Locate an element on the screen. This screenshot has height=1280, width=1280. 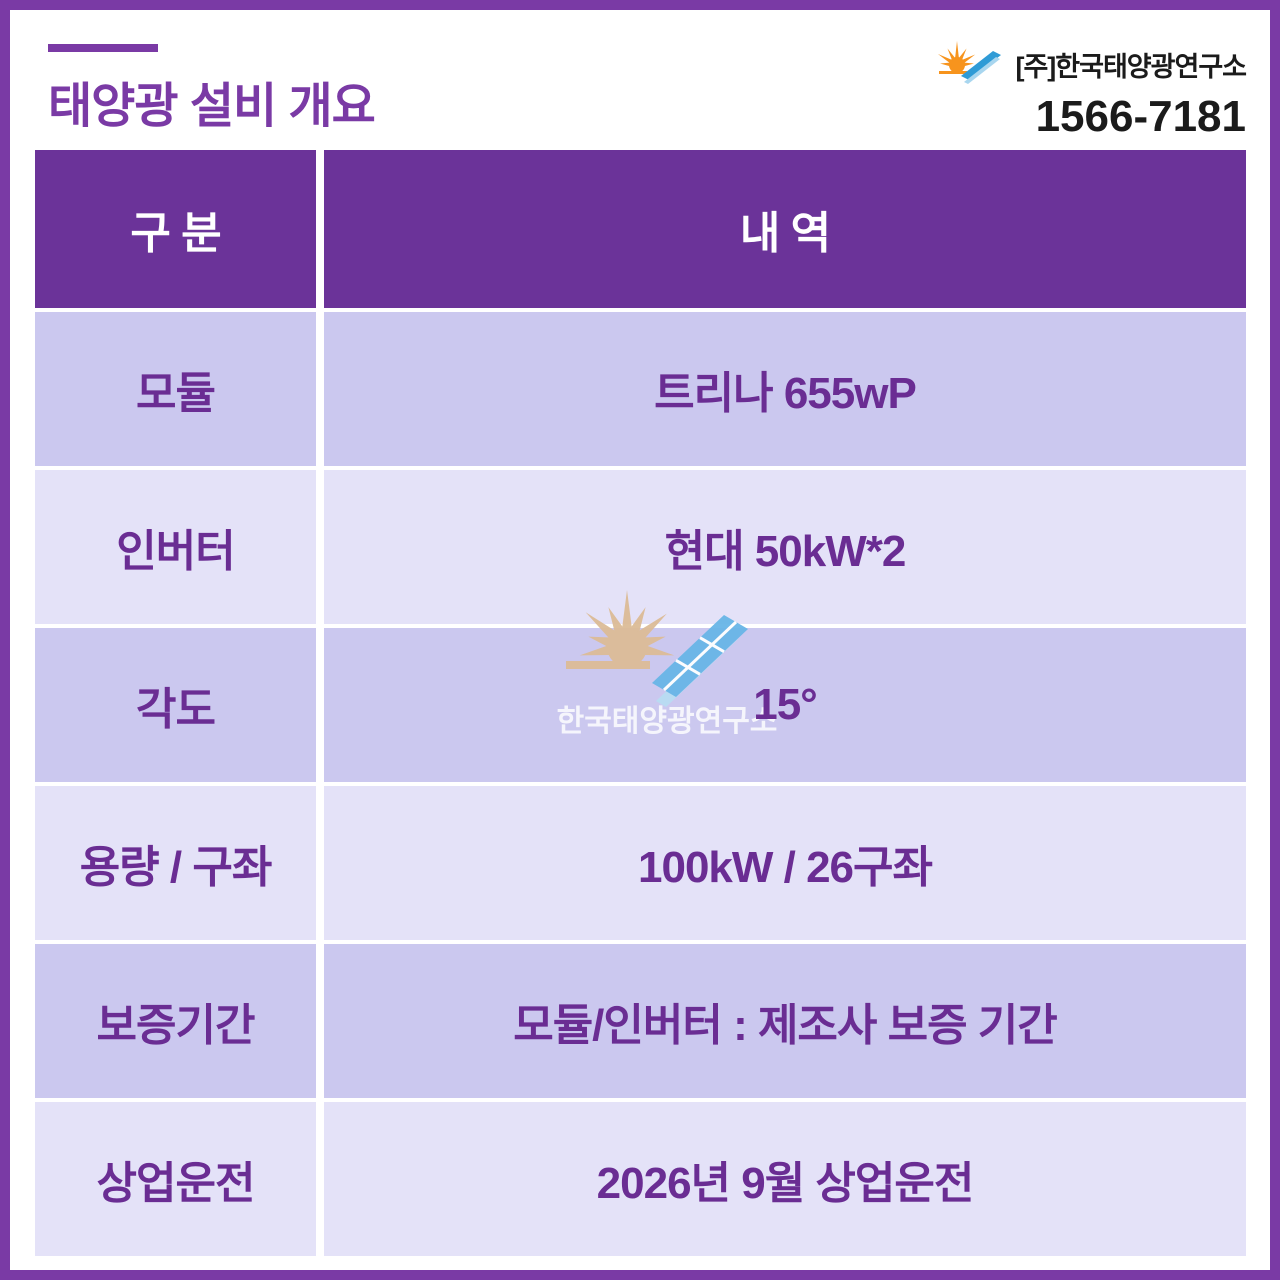
row-value-text: 모듈/인버터 : 제조사 보증 기간 is located at coordinates (785, 1025).